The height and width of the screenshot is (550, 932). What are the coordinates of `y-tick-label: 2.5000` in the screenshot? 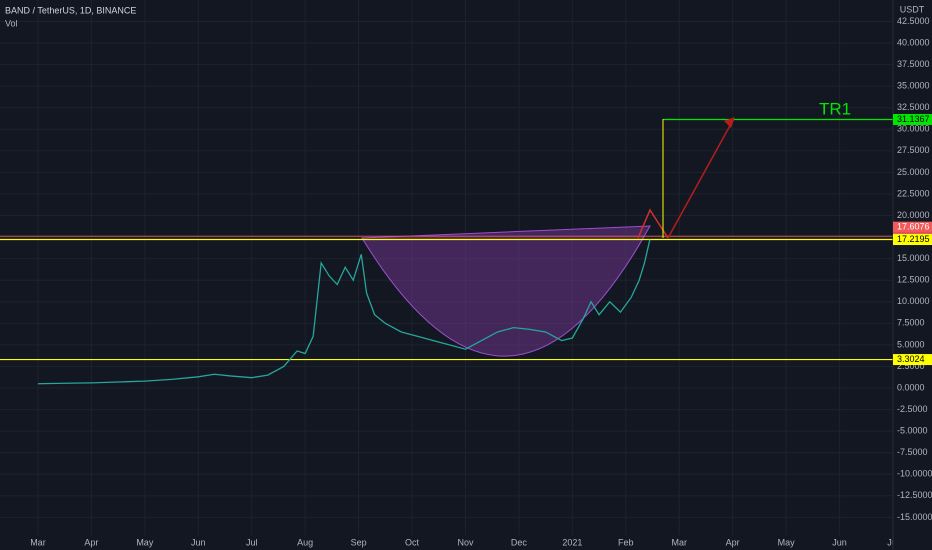 It's located at (911, 366).